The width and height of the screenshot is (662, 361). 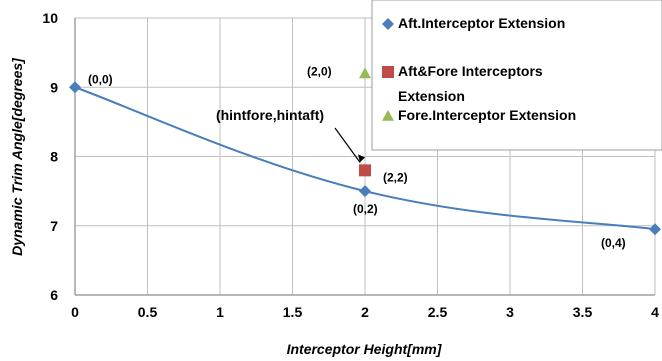 What do you see at coordinates (481, 23) in the screenshot?
I see `legend-entry-label: Aft.Interceptor Extension` at bounding box center [481, 23].